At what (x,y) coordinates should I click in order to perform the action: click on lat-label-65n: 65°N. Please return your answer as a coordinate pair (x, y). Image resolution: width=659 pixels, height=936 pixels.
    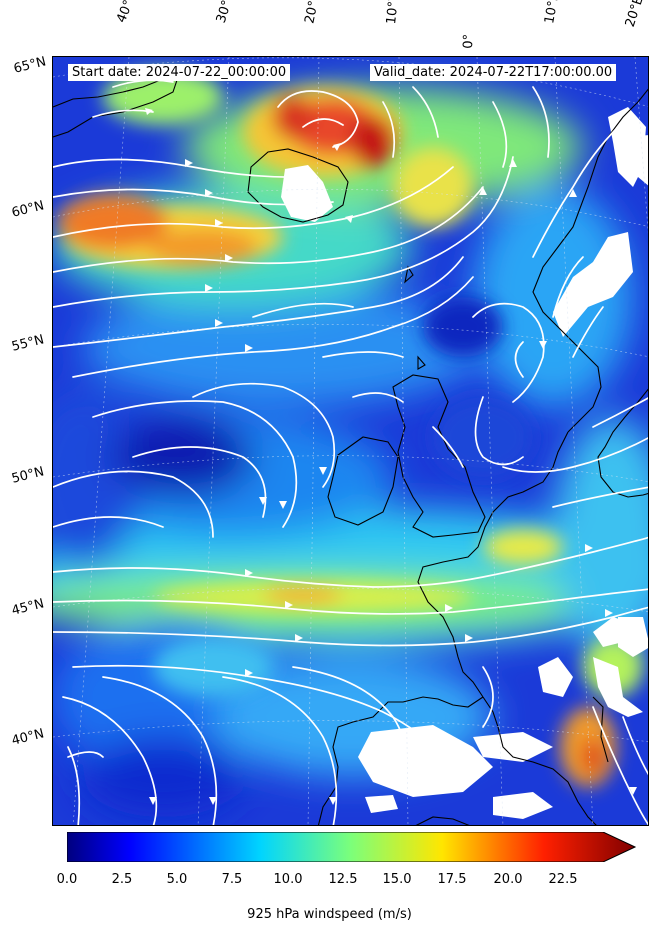
    Looking at the image, I should click on (30, 65).